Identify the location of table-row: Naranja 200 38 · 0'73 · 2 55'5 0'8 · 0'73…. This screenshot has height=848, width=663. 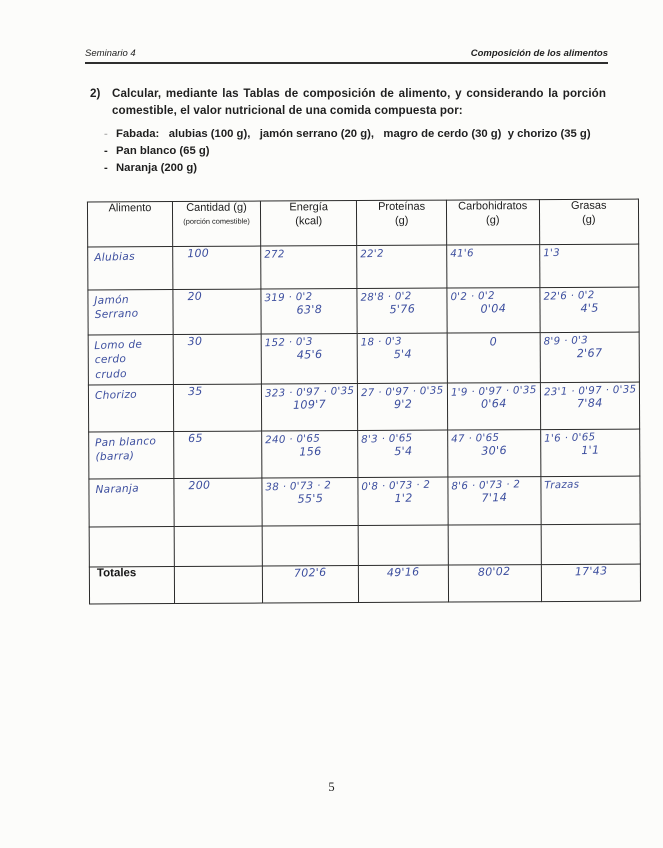
(364, 501).